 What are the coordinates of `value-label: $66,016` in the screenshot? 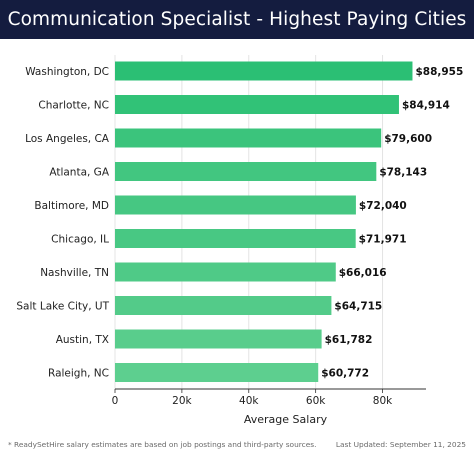 It's located at (363, 273).